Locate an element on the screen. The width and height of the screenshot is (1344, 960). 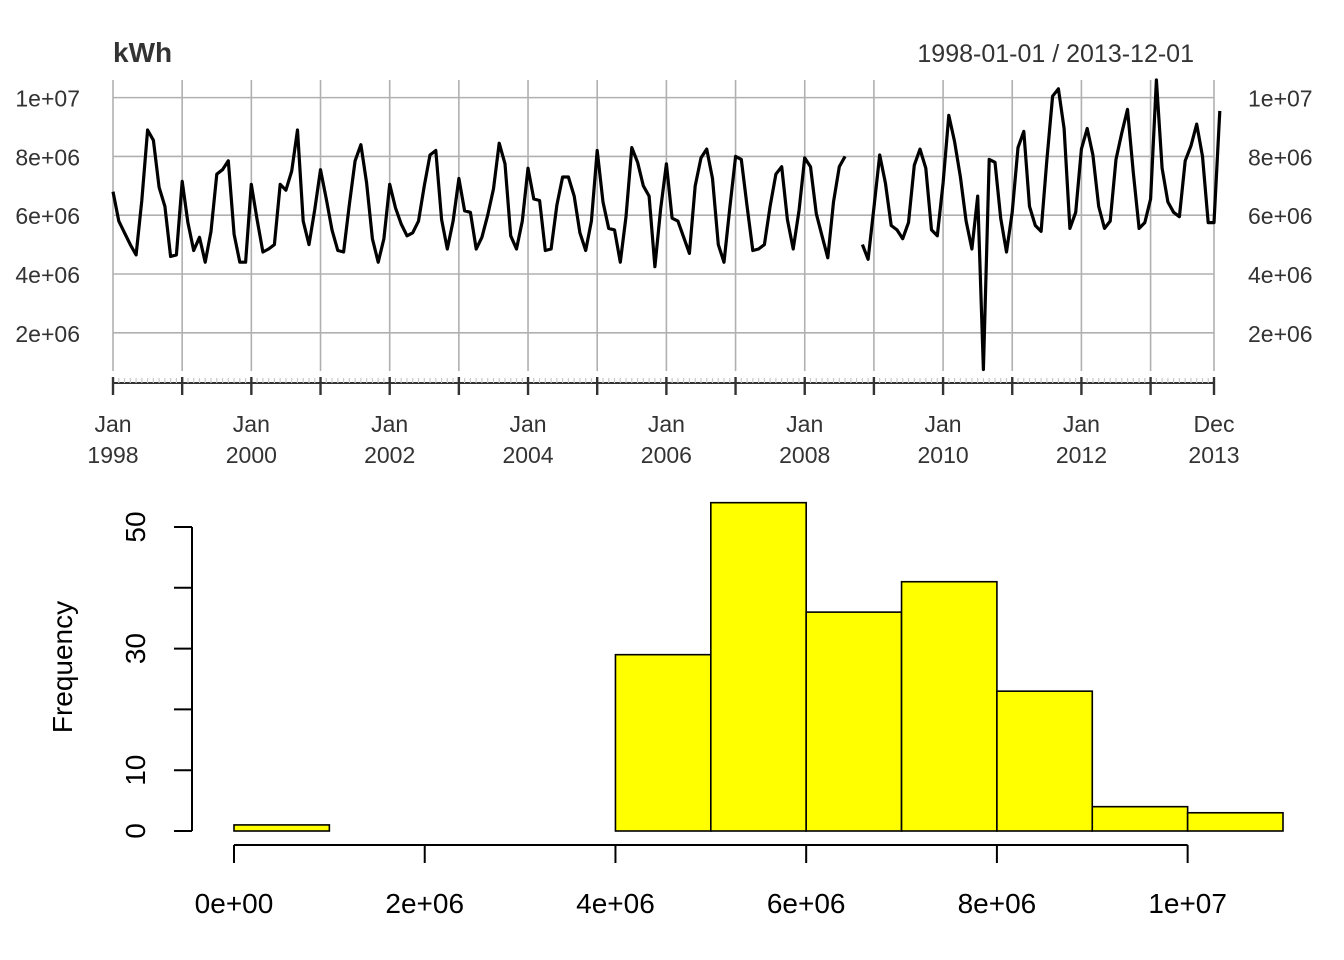
histogram-x-tick-label: 0e+00 is located at coordinates (234, 903).